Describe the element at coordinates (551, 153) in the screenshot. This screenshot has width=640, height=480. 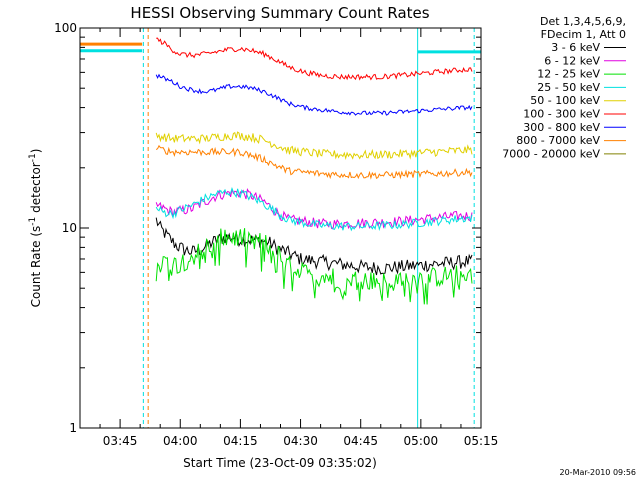
I see `legend-entry-8: 7000 - 20000 keV` at that location.